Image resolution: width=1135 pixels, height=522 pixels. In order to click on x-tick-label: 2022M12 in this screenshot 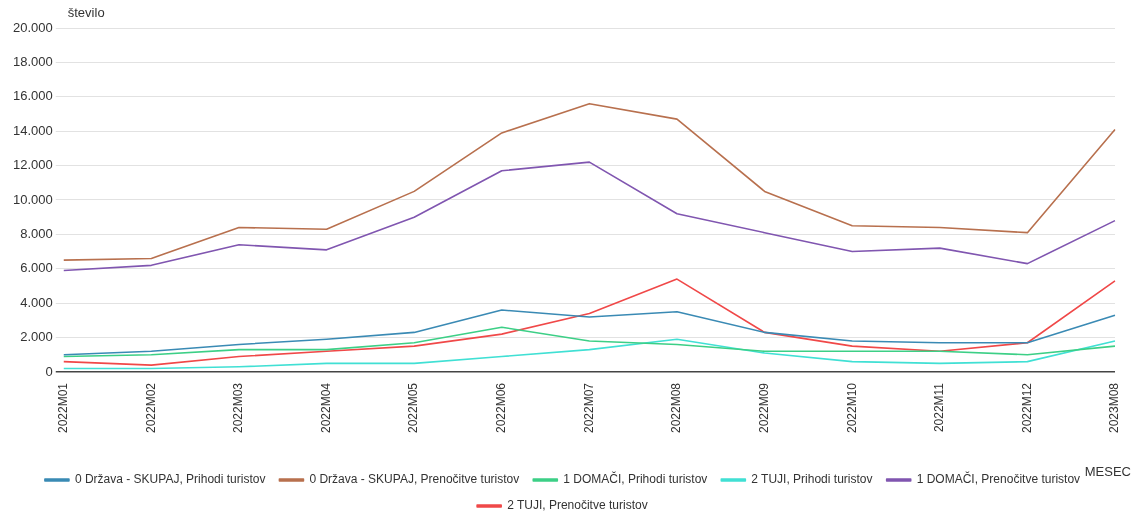, I will do `click(1026, 408)`.